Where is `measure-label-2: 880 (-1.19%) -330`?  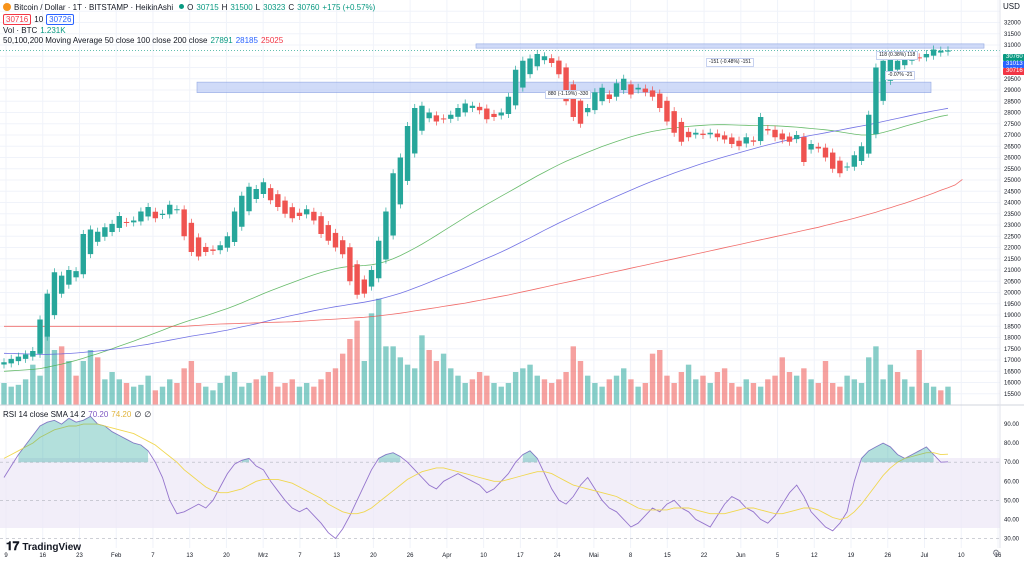
measure-label-2: 880 (-1.19%) -330 is located at coordinates (568, 94).